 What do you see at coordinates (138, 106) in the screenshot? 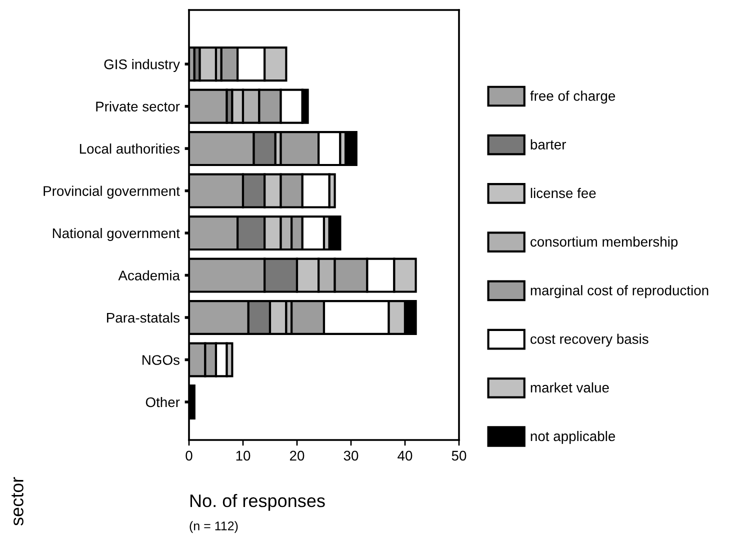
I see `y-tick-label: Private sector` at bounding box center [138, 106].